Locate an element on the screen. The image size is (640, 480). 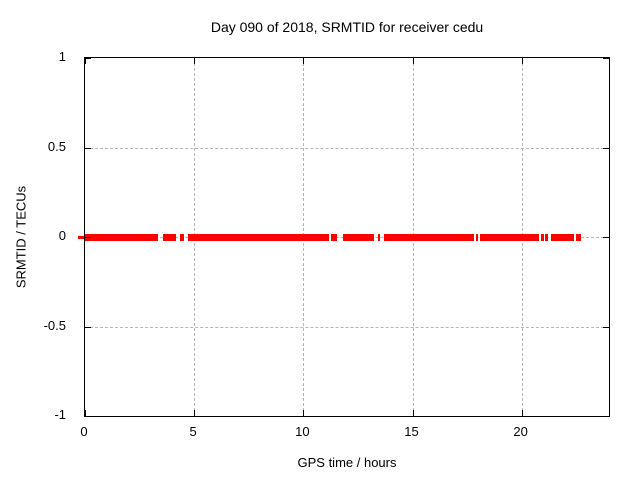
x-axis-label: GPS time / hours is located at coordinates (347, 462).